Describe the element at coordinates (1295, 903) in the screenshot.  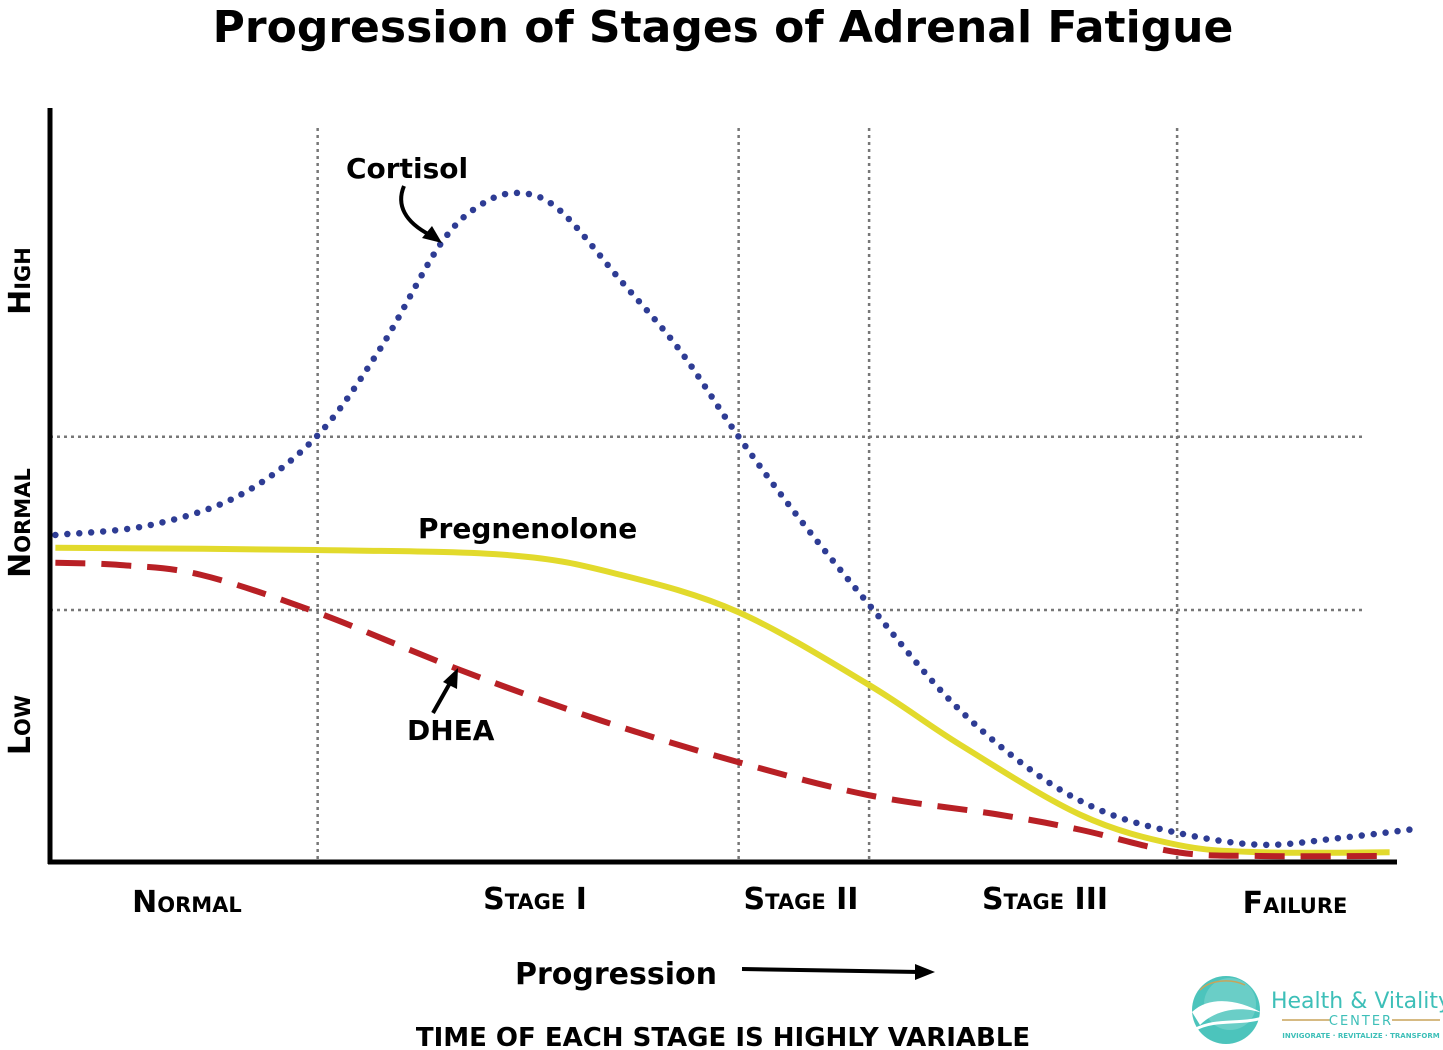
I see `x-tick-failure: Failure` at that location.